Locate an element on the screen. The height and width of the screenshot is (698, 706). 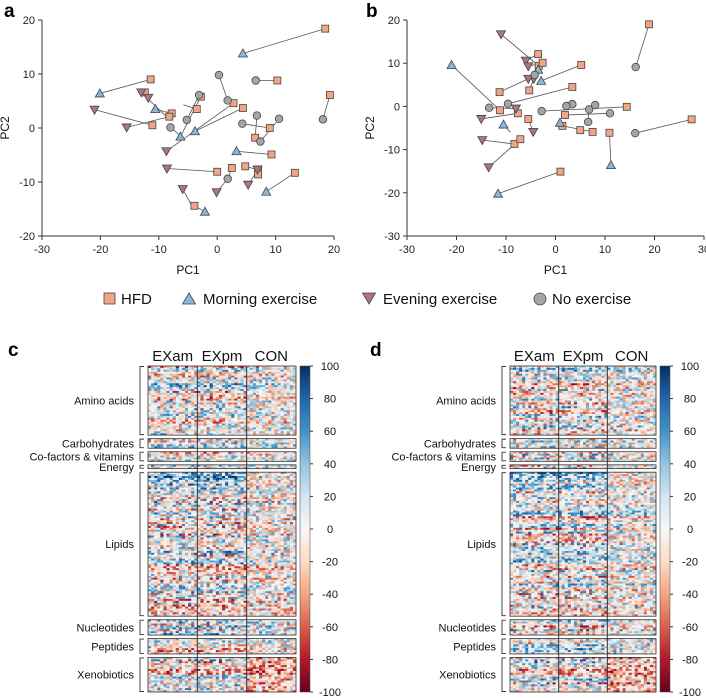
x-tick-label: -10 is located at coordinates (506, 250).